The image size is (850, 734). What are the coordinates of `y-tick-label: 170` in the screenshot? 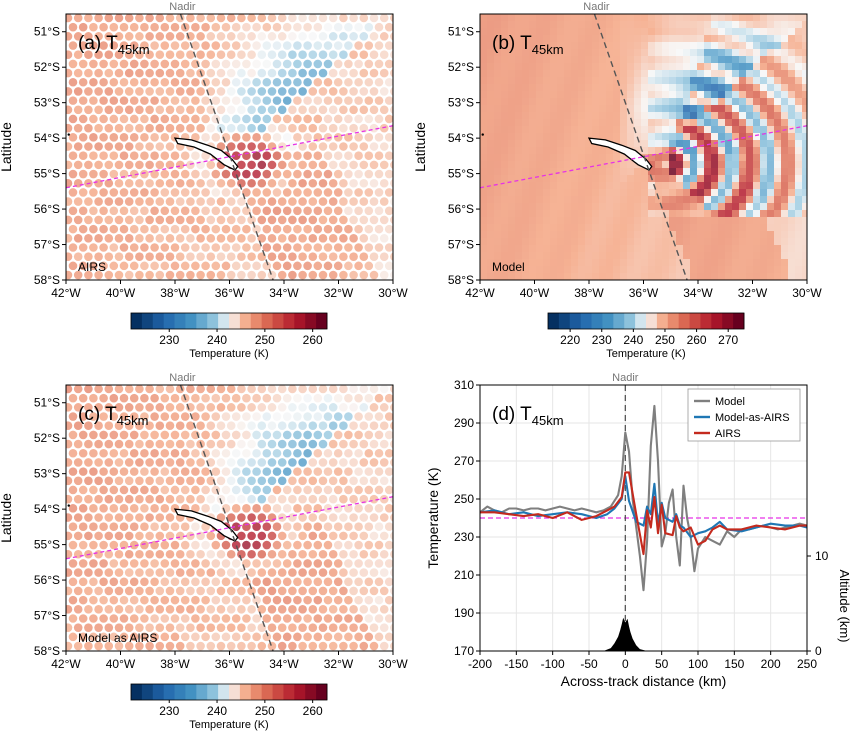 It's located at (464, 651).